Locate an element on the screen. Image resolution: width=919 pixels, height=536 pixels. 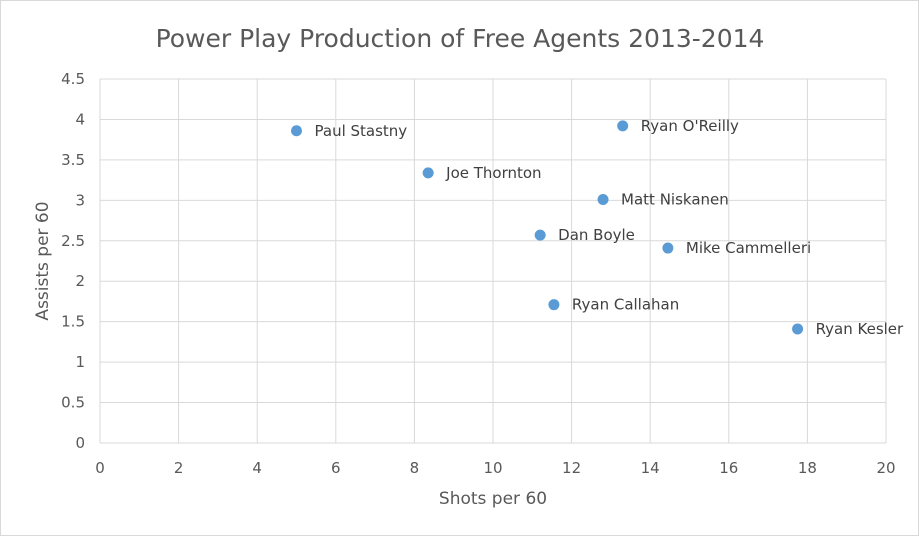
x-tick-label: 4 is located at coordinates (257, 468).